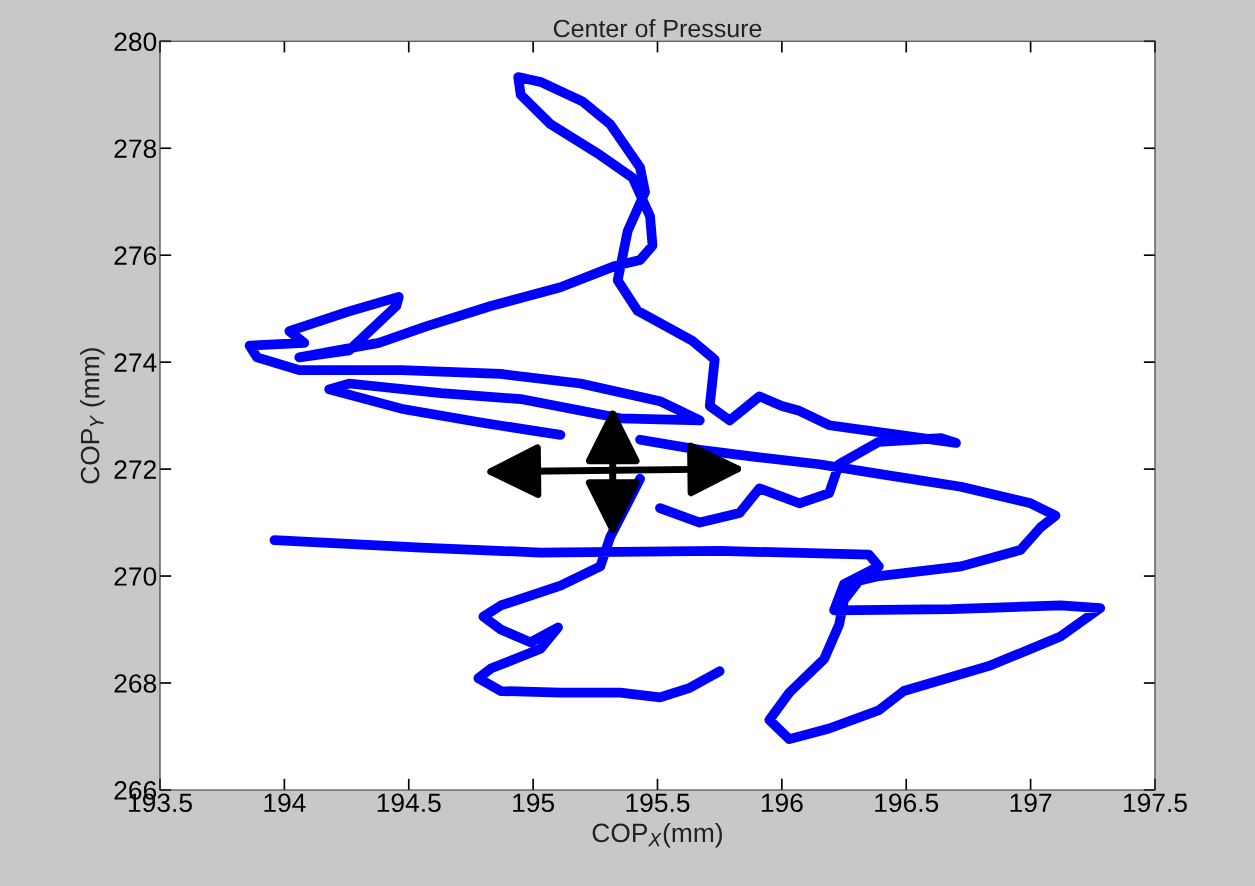 Image resolution: width=1255 pixels, height=886 pixels. Describe the element at coordinates (658, 803) in the screenshot. I see `x-tick-label: 195.5` at that location.